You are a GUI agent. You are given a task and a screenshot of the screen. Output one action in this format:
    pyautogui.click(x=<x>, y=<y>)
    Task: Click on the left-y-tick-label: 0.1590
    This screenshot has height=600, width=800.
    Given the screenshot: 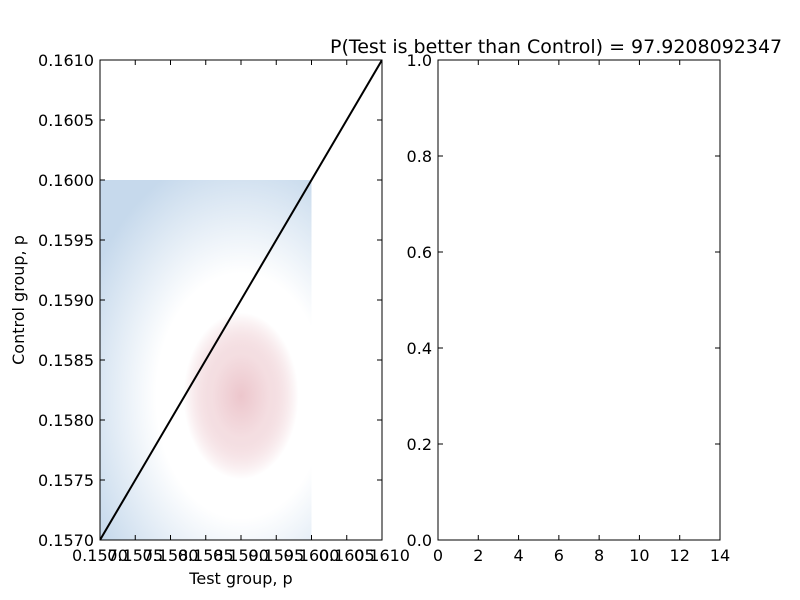 What is the action you would take?
    pyautogui.click(x=66, y=300)
    